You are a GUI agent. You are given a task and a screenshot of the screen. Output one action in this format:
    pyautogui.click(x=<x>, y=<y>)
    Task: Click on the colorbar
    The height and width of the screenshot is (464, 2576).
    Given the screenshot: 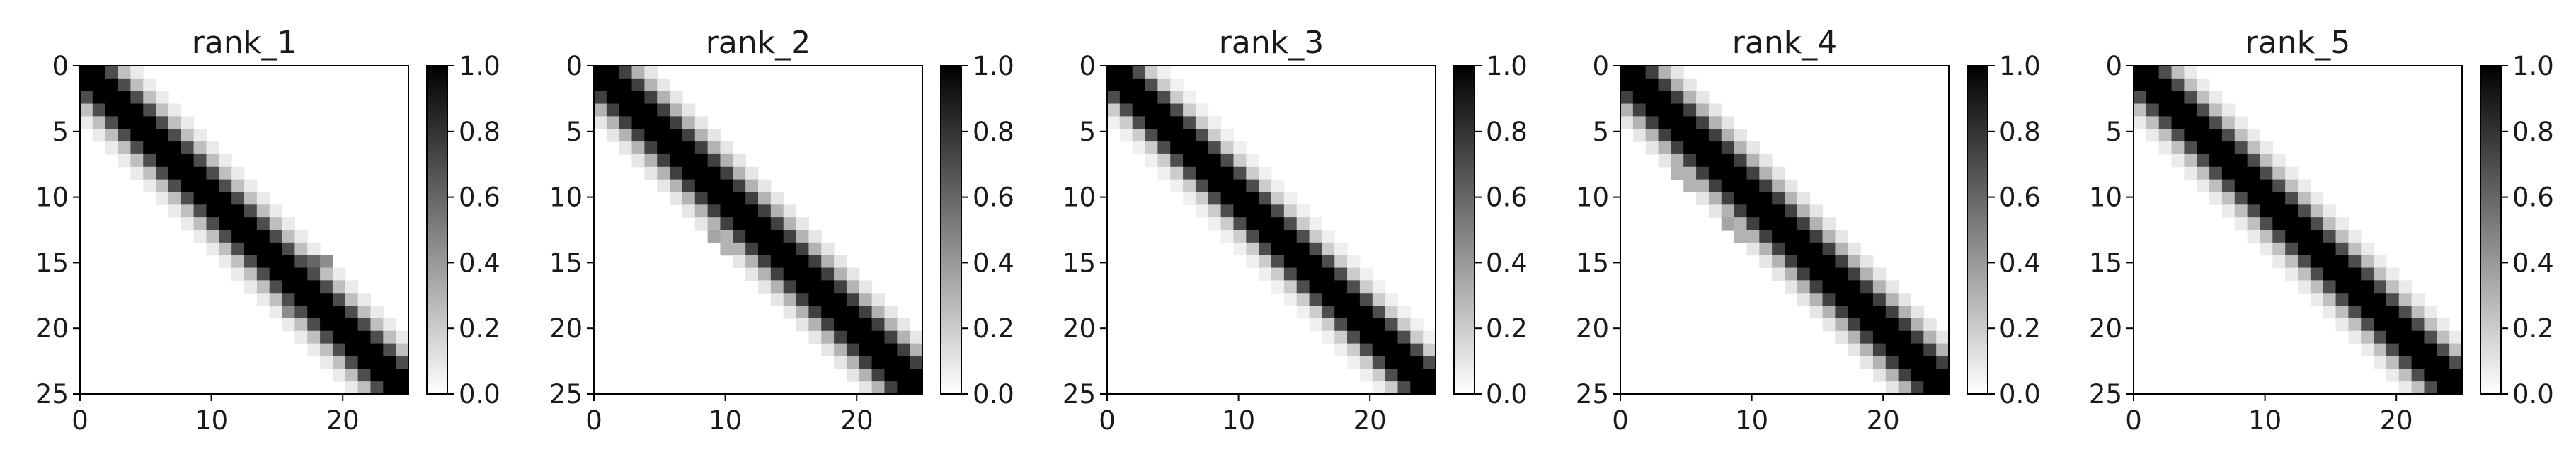 What is the action you would take?
    pyautogui.click(x=951, y=230)
    